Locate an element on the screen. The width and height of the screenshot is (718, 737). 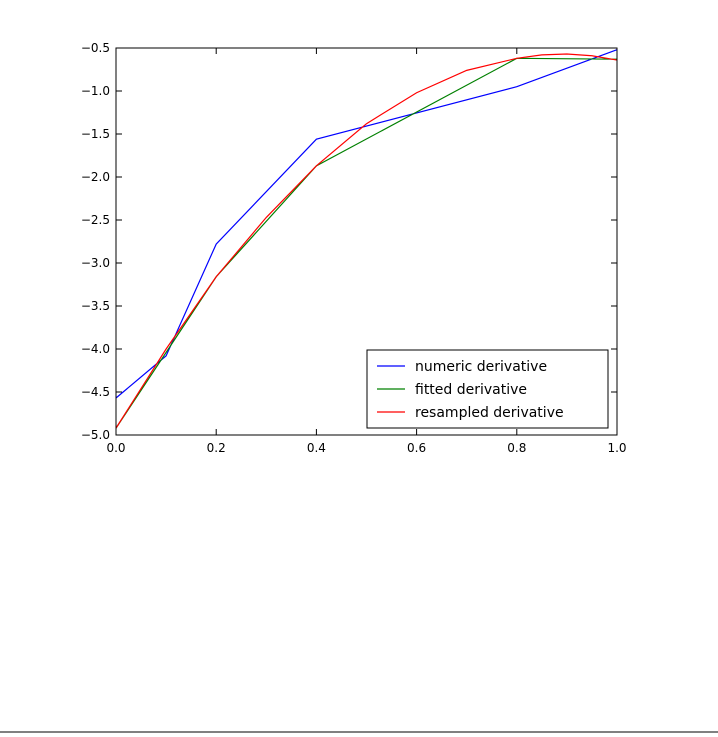
legend-label: resampled derivative is located at coordinates (489, 413).